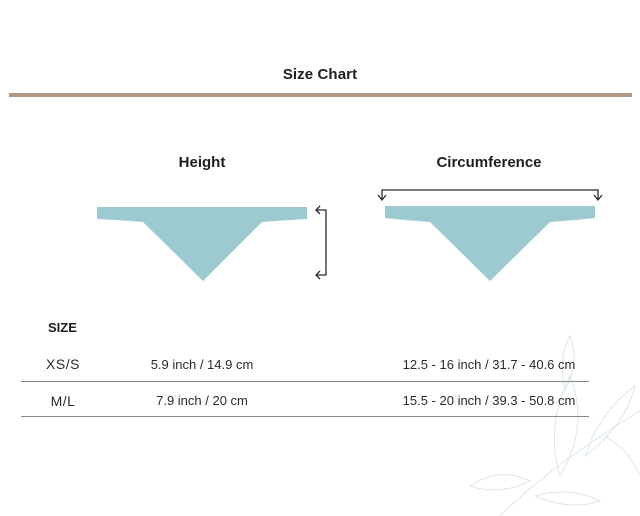  Describe the element at coordinates (489, 162) in the screenshot. I see `circumference-column-heading: Circumference` at that location.